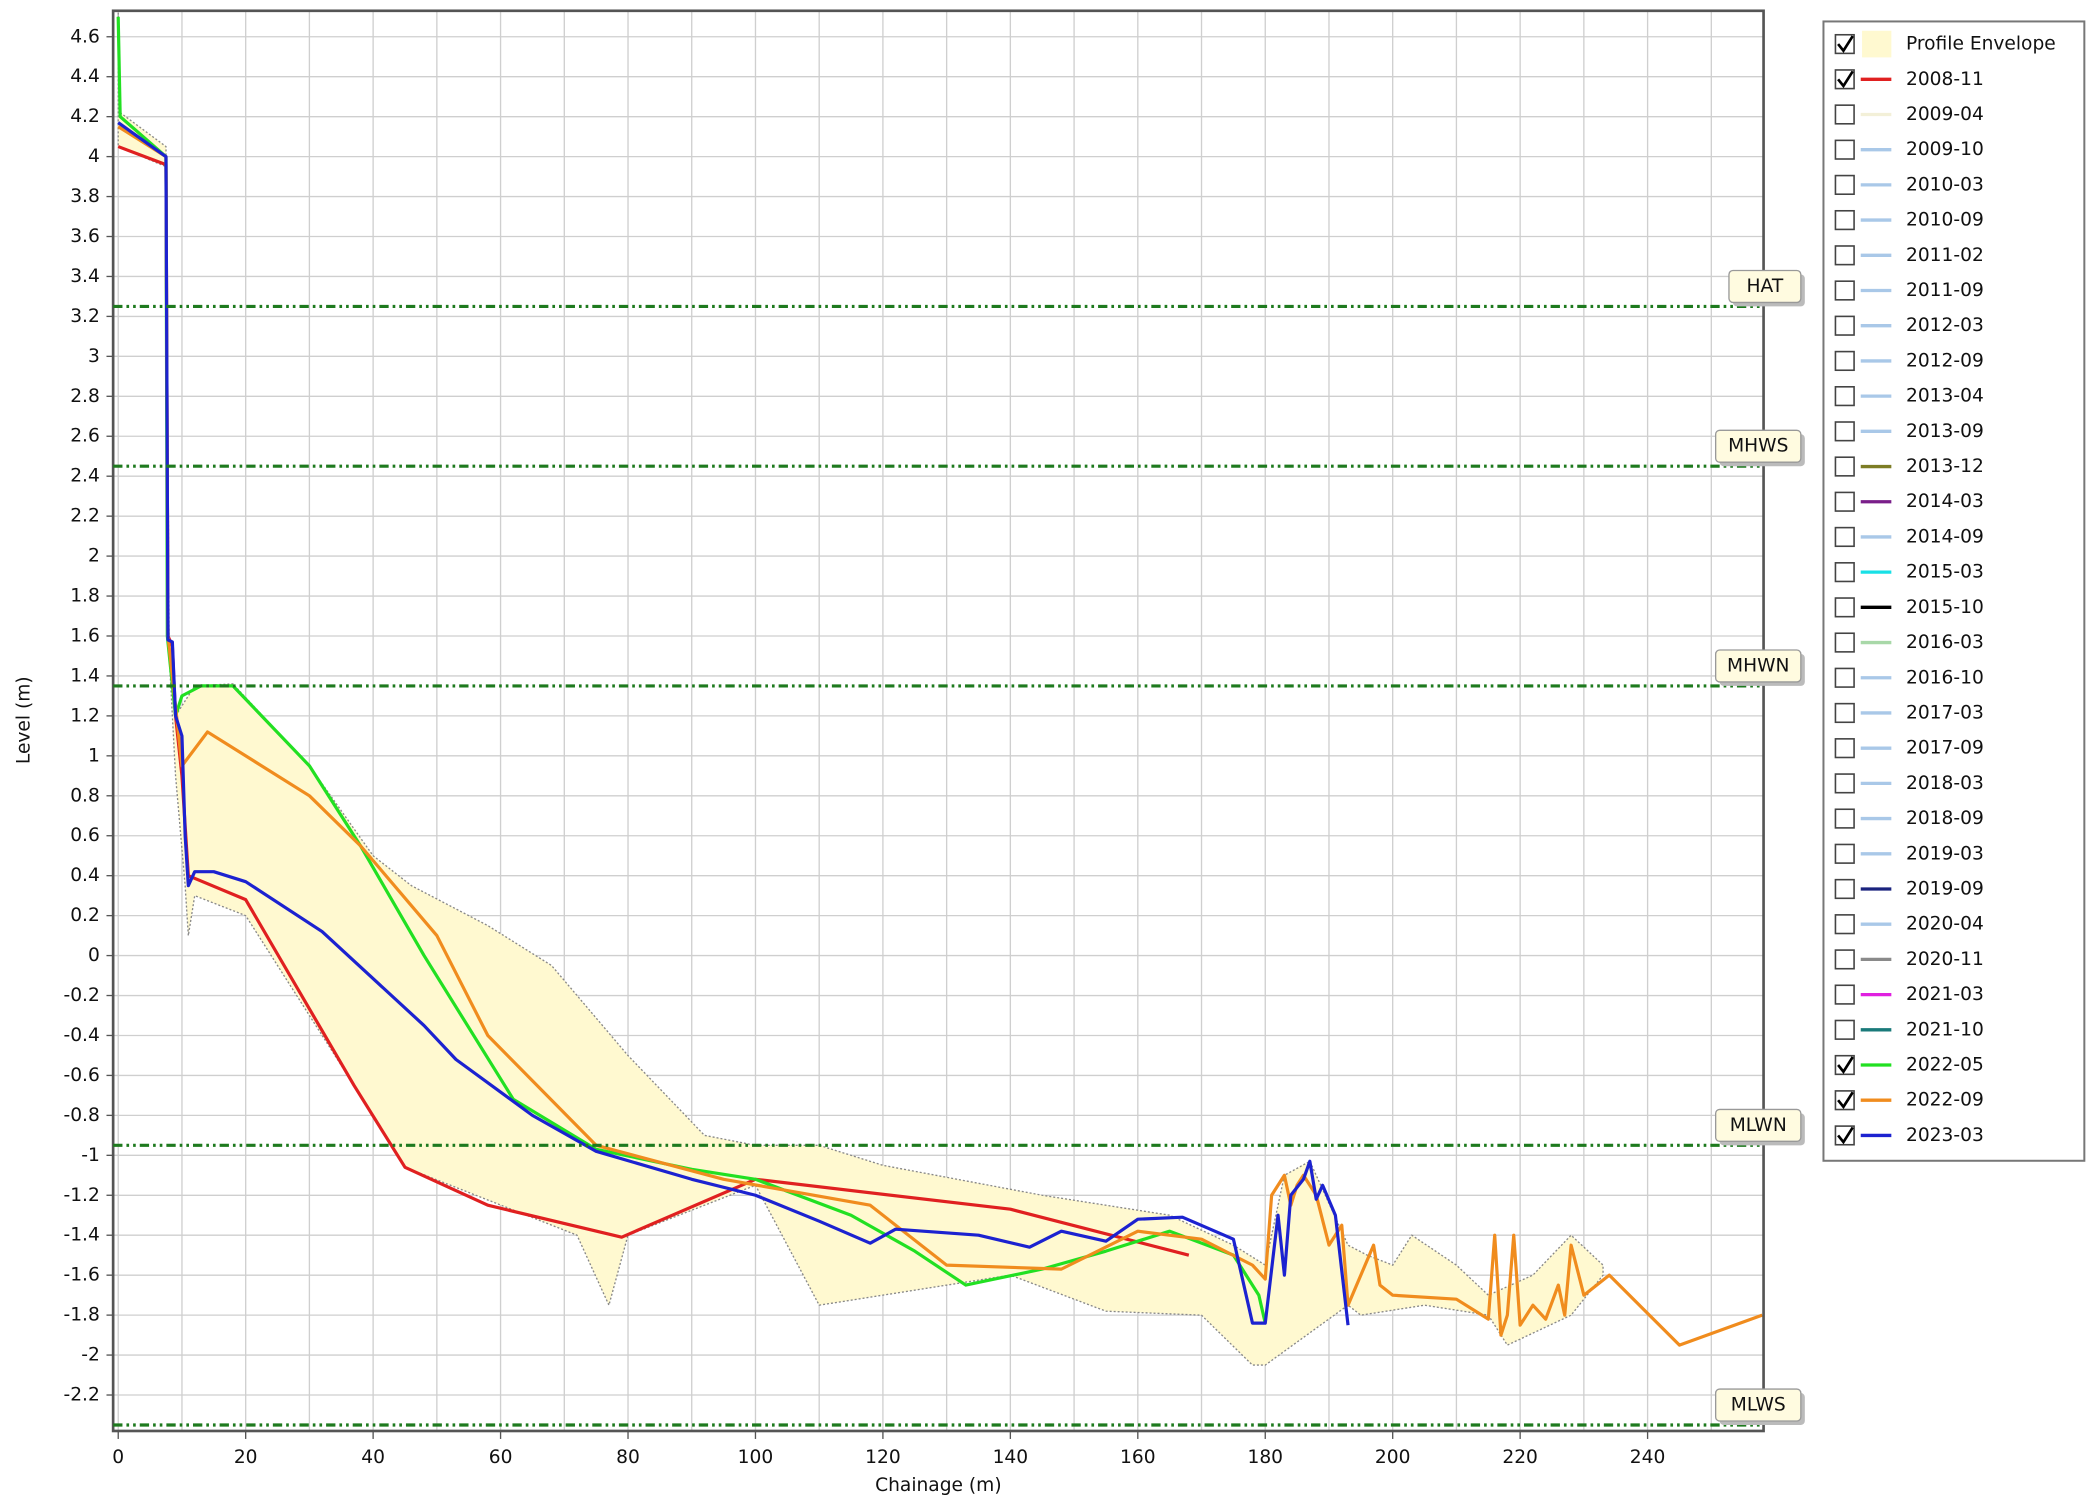  I want to click on legend-label: 2017-03, so click(1945, 712).